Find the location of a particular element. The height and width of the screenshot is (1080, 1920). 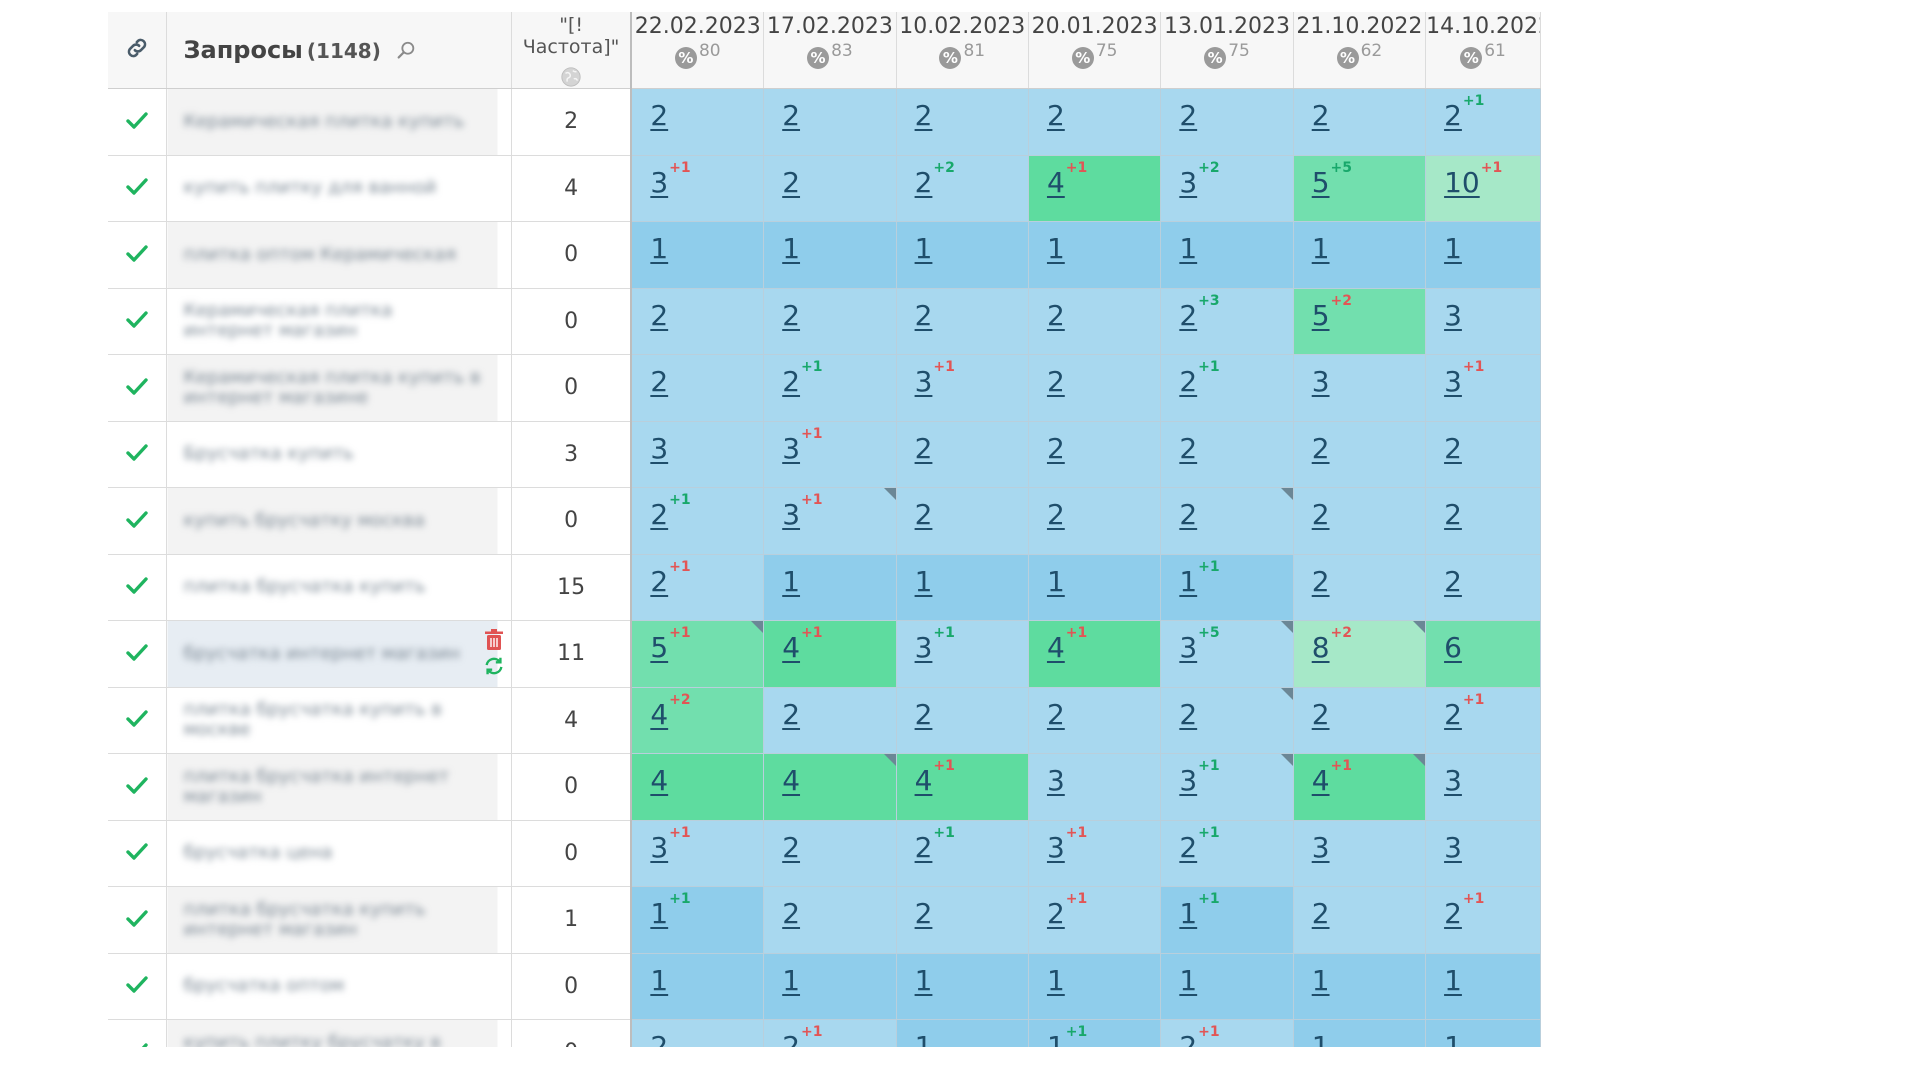

query-cell: плитка брусчатка купить интернет магазин is located at coordinates (339, 920).